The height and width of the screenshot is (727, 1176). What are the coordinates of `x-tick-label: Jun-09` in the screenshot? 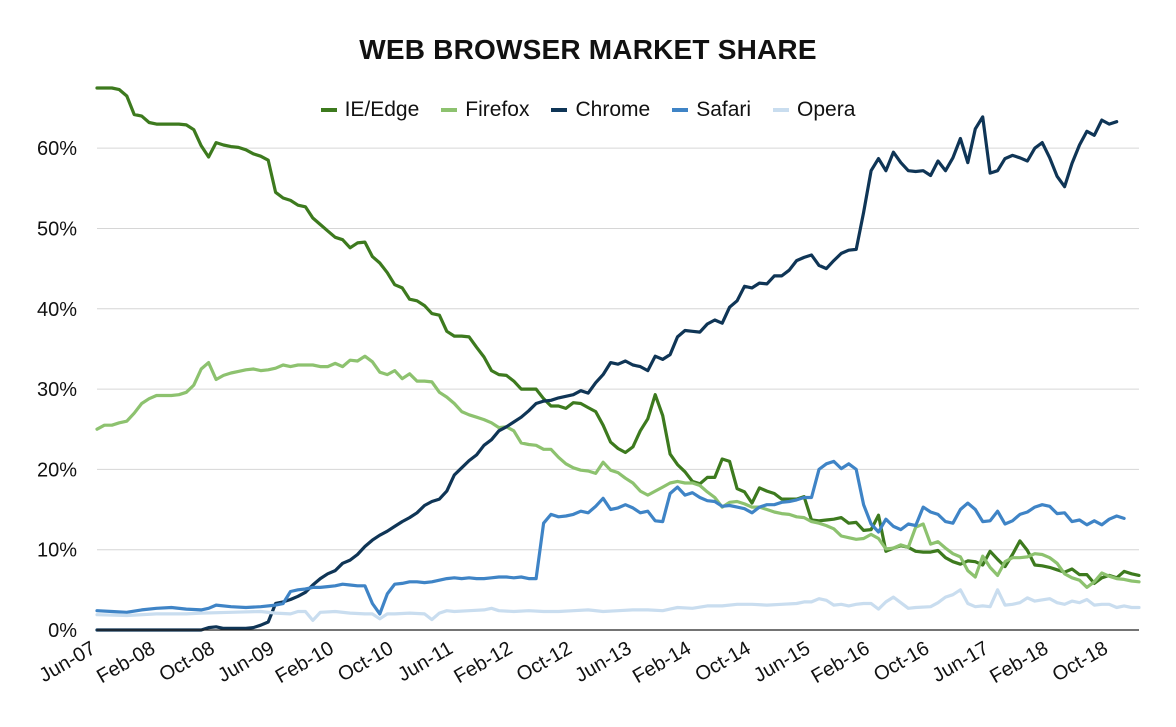 It's located at (246, 662).